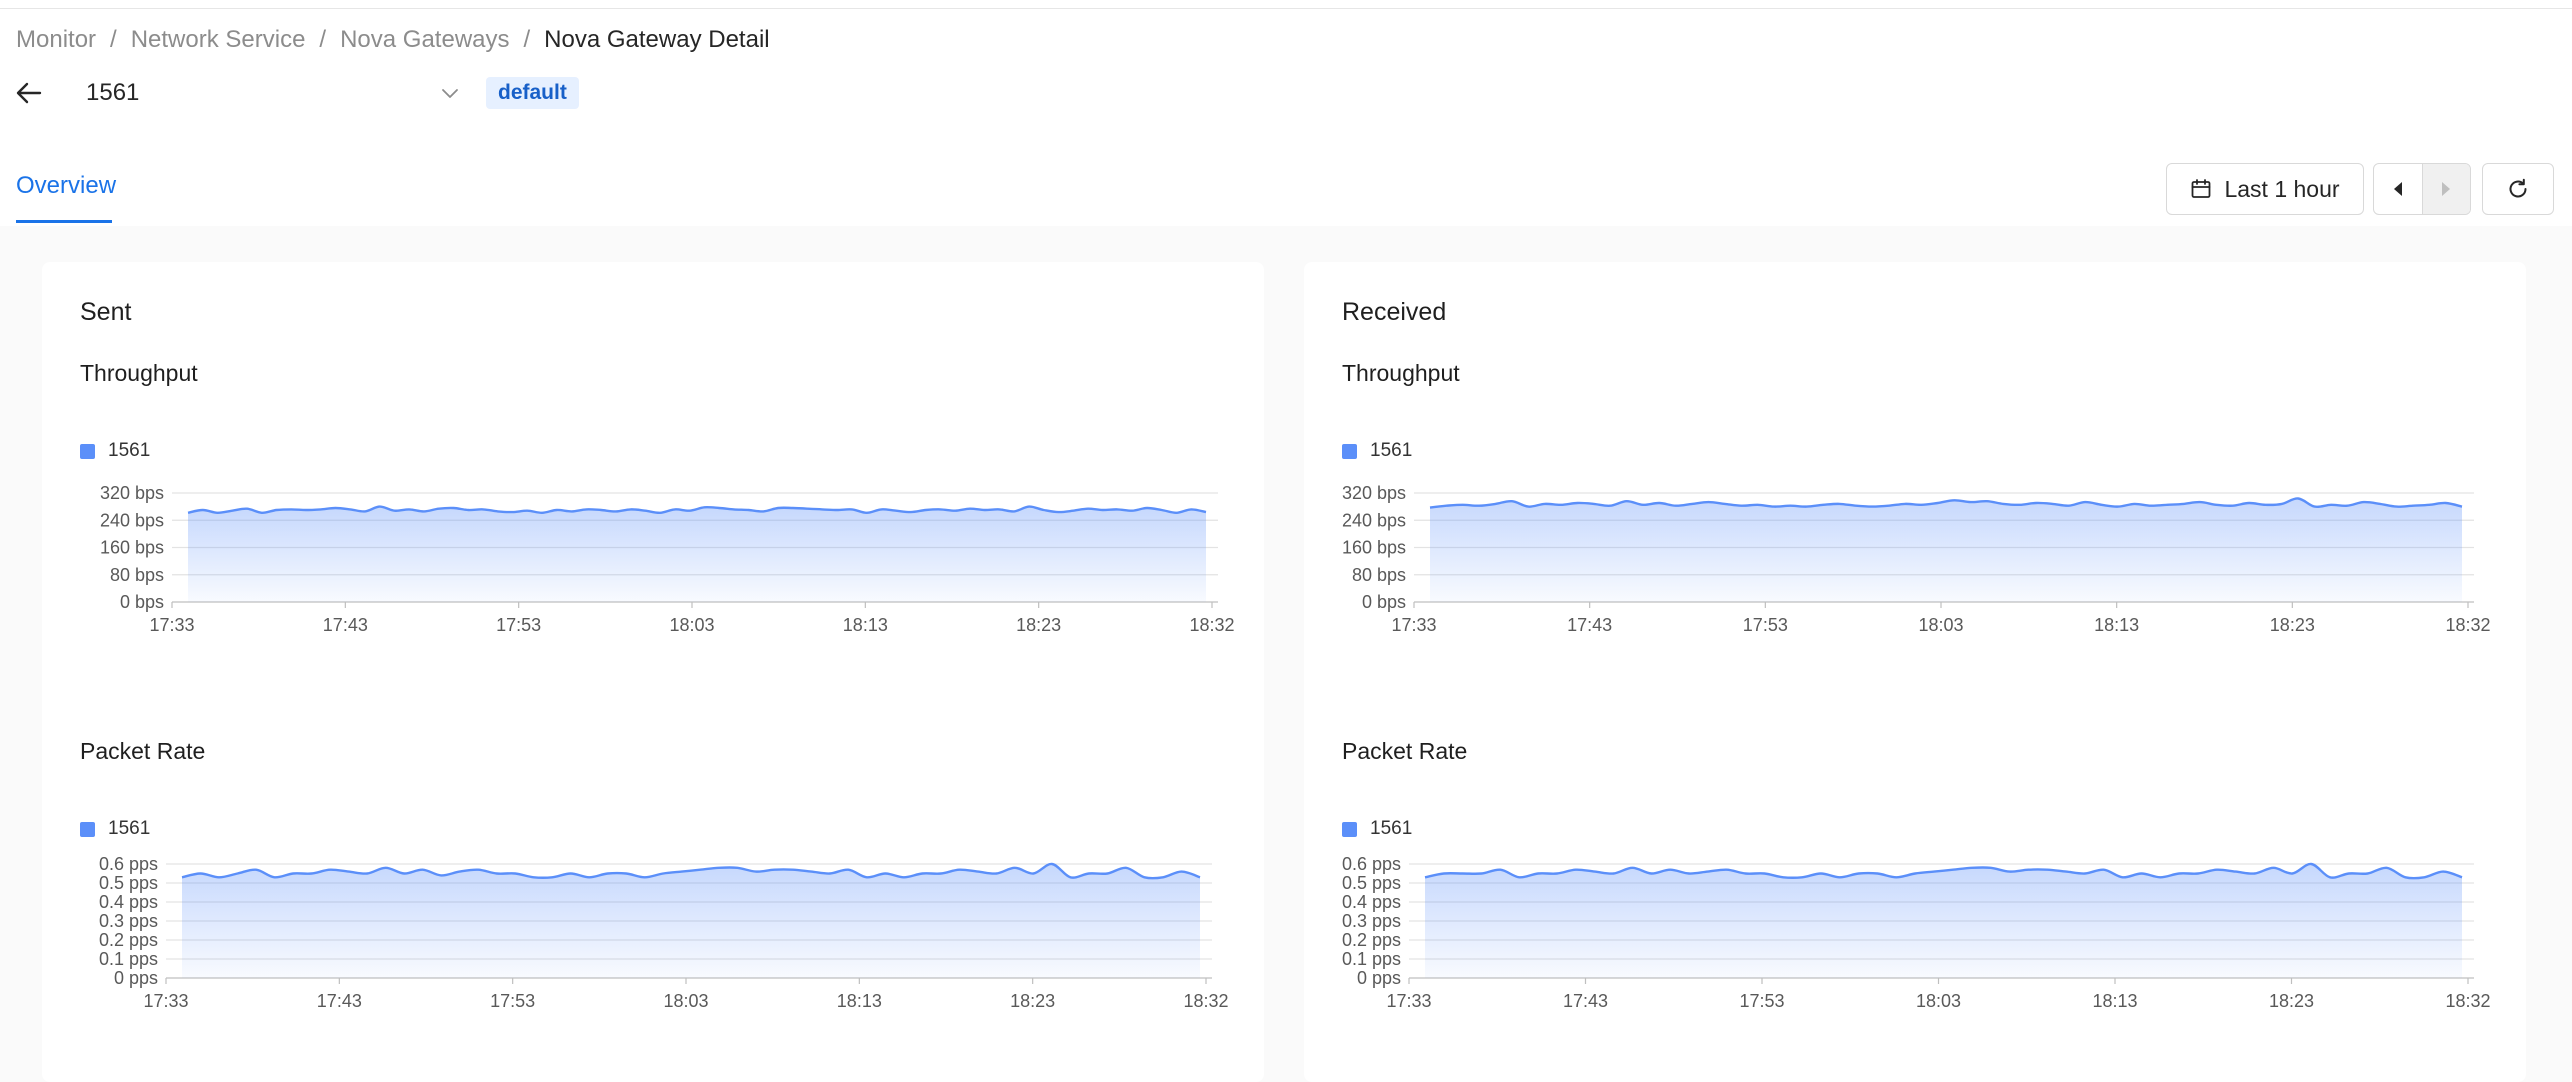 The image size is (2572, 1082). I want to click on breadcrumb-current: Nova Gateway Detail, so click(657, 39).